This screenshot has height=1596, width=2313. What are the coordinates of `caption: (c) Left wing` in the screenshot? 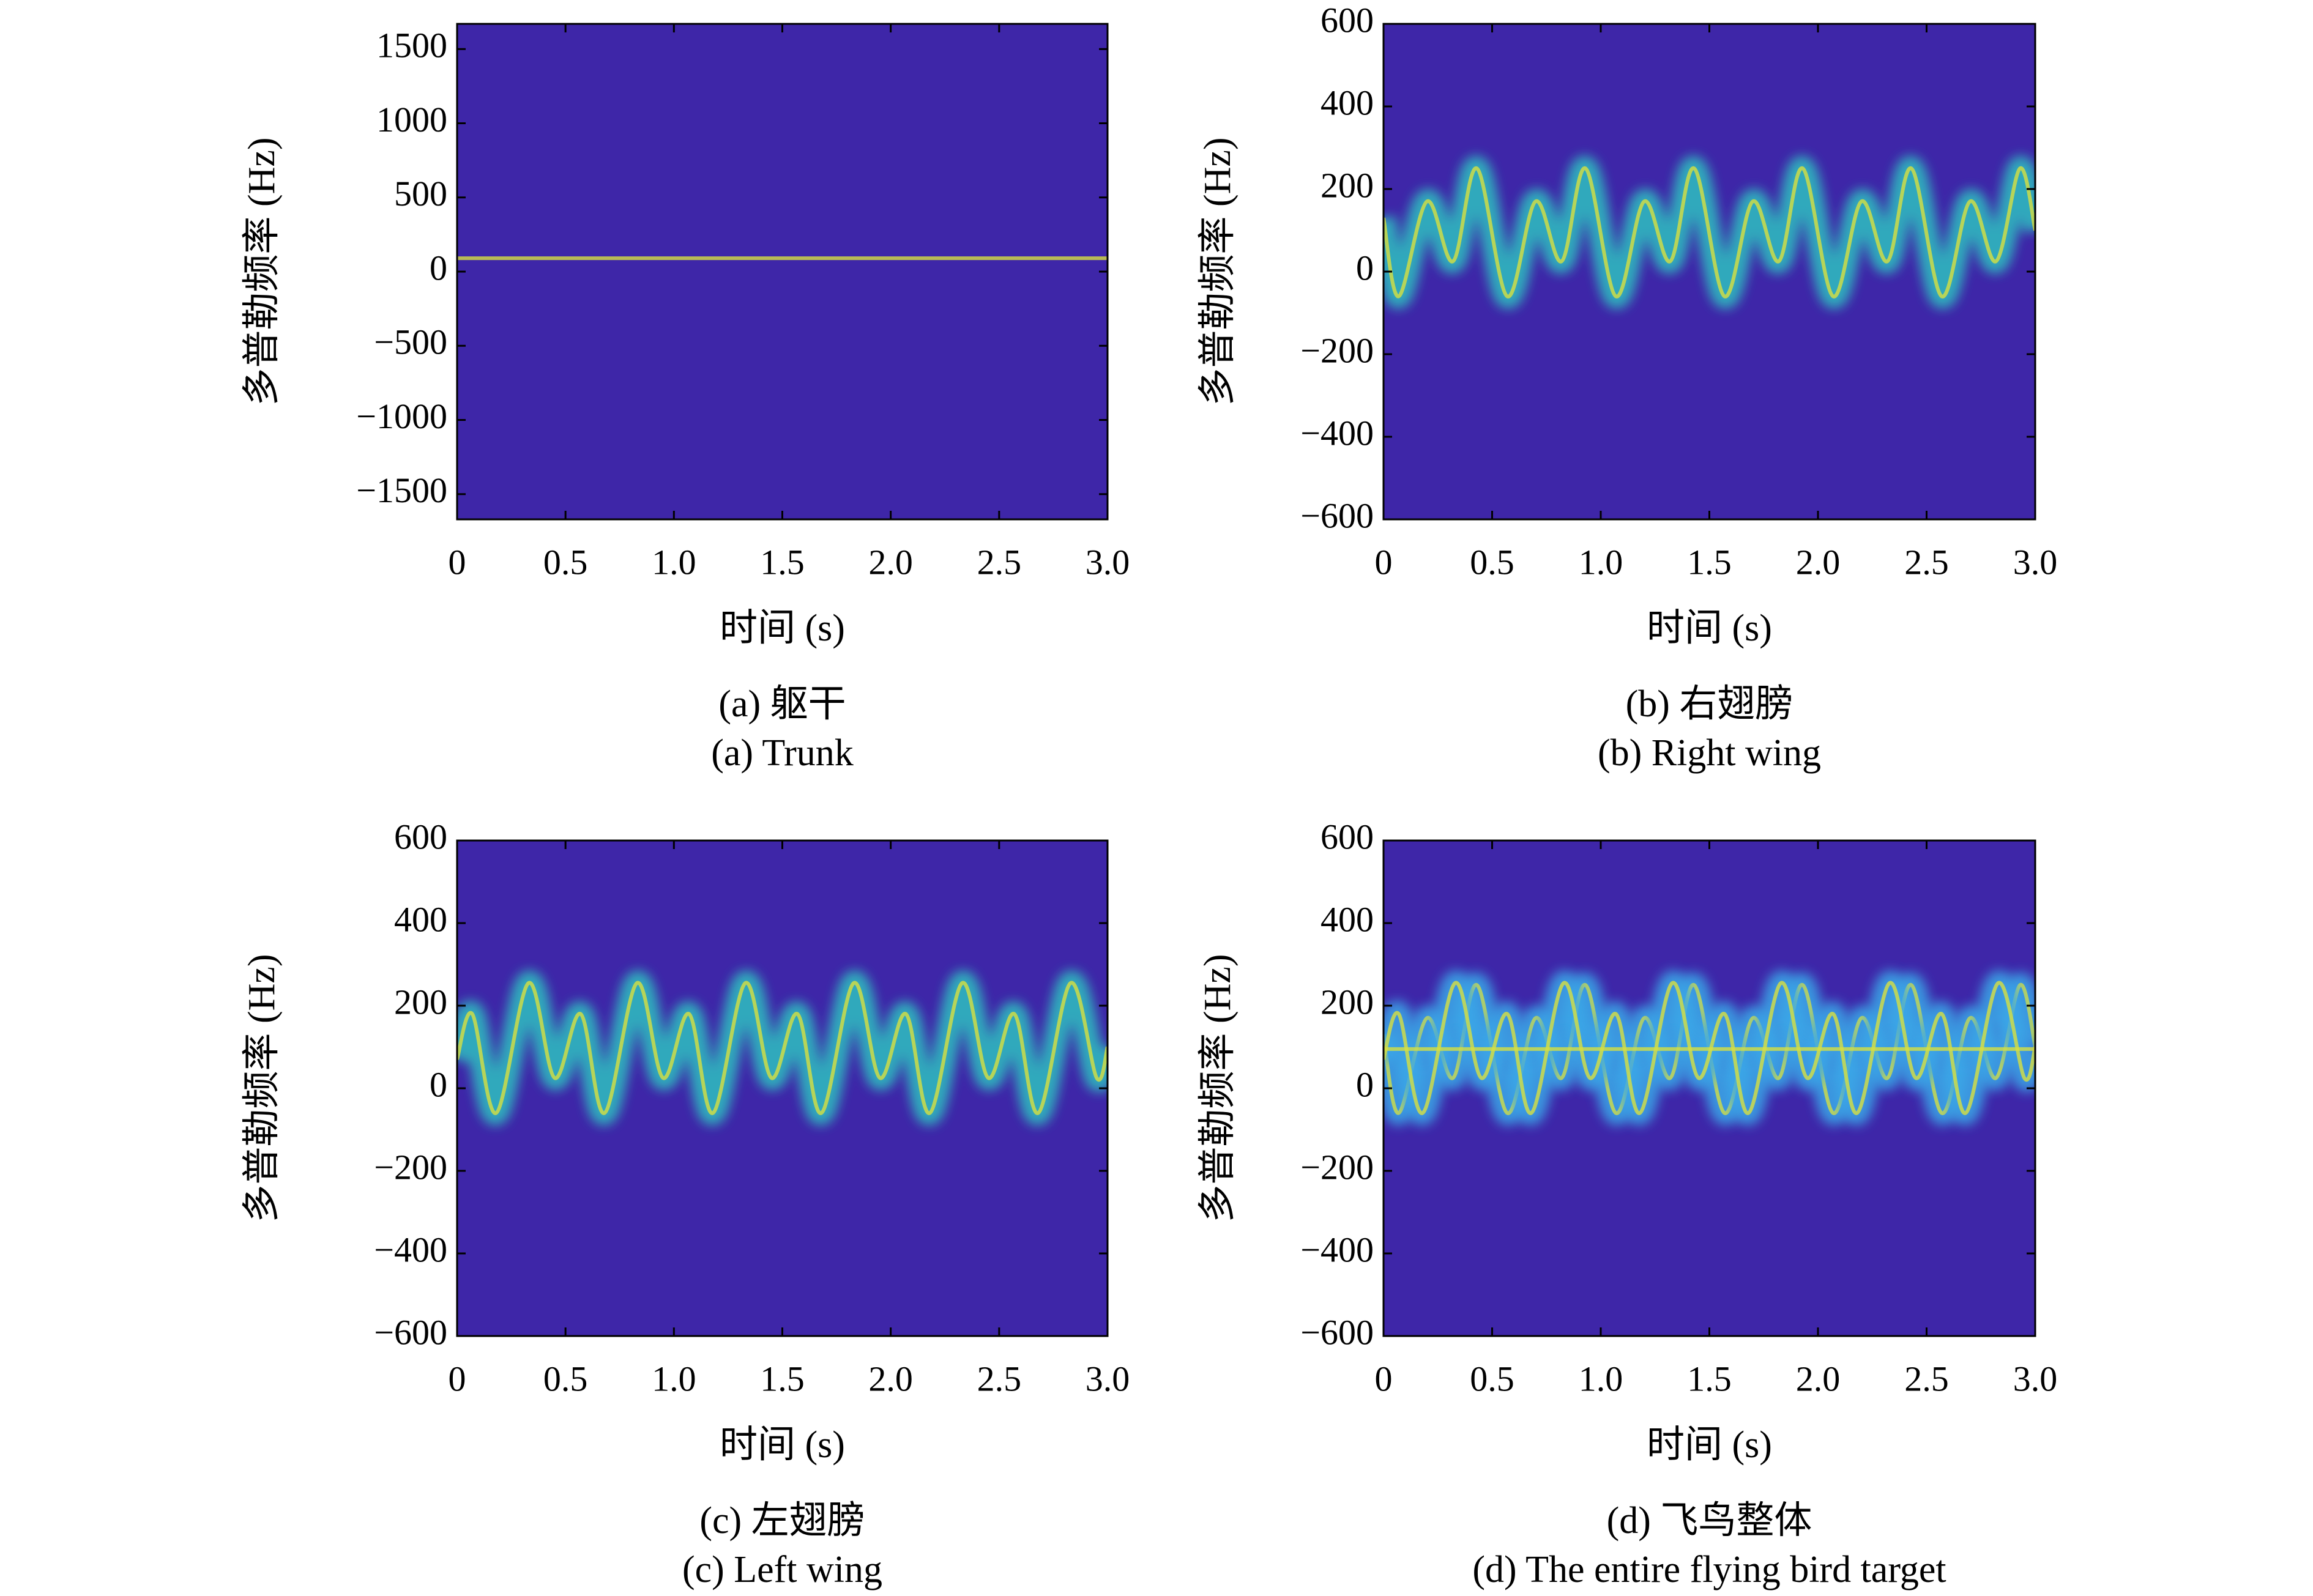 It's located at (782, 1569).